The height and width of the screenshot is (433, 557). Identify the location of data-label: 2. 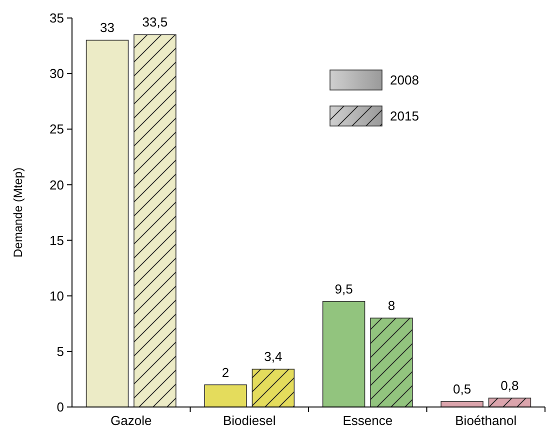
(226, 372).